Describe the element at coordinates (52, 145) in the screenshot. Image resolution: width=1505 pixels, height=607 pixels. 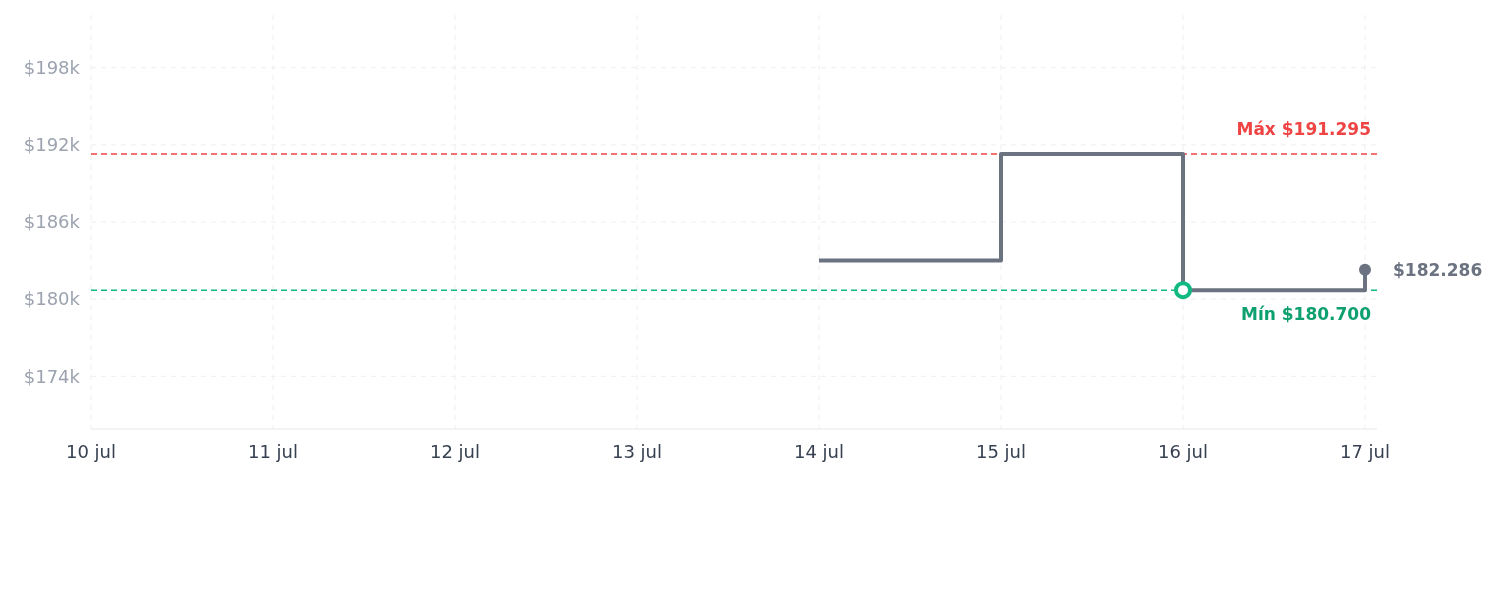
I see `y-tick-label: $192k` at that location.